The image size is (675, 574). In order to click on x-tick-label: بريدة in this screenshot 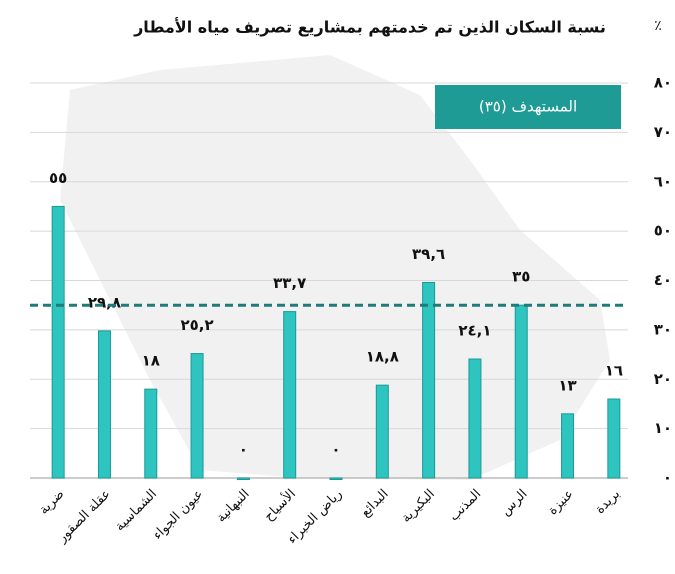, I will do `click(608, 502)`.